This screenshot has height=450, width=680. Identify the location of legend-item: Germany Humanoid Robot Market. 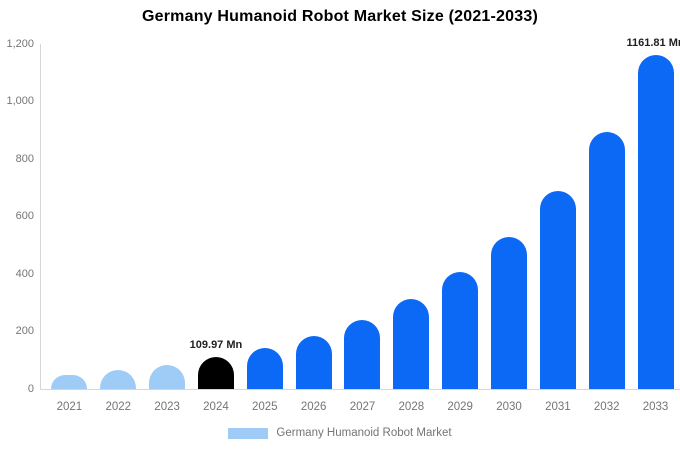
(340, 433).